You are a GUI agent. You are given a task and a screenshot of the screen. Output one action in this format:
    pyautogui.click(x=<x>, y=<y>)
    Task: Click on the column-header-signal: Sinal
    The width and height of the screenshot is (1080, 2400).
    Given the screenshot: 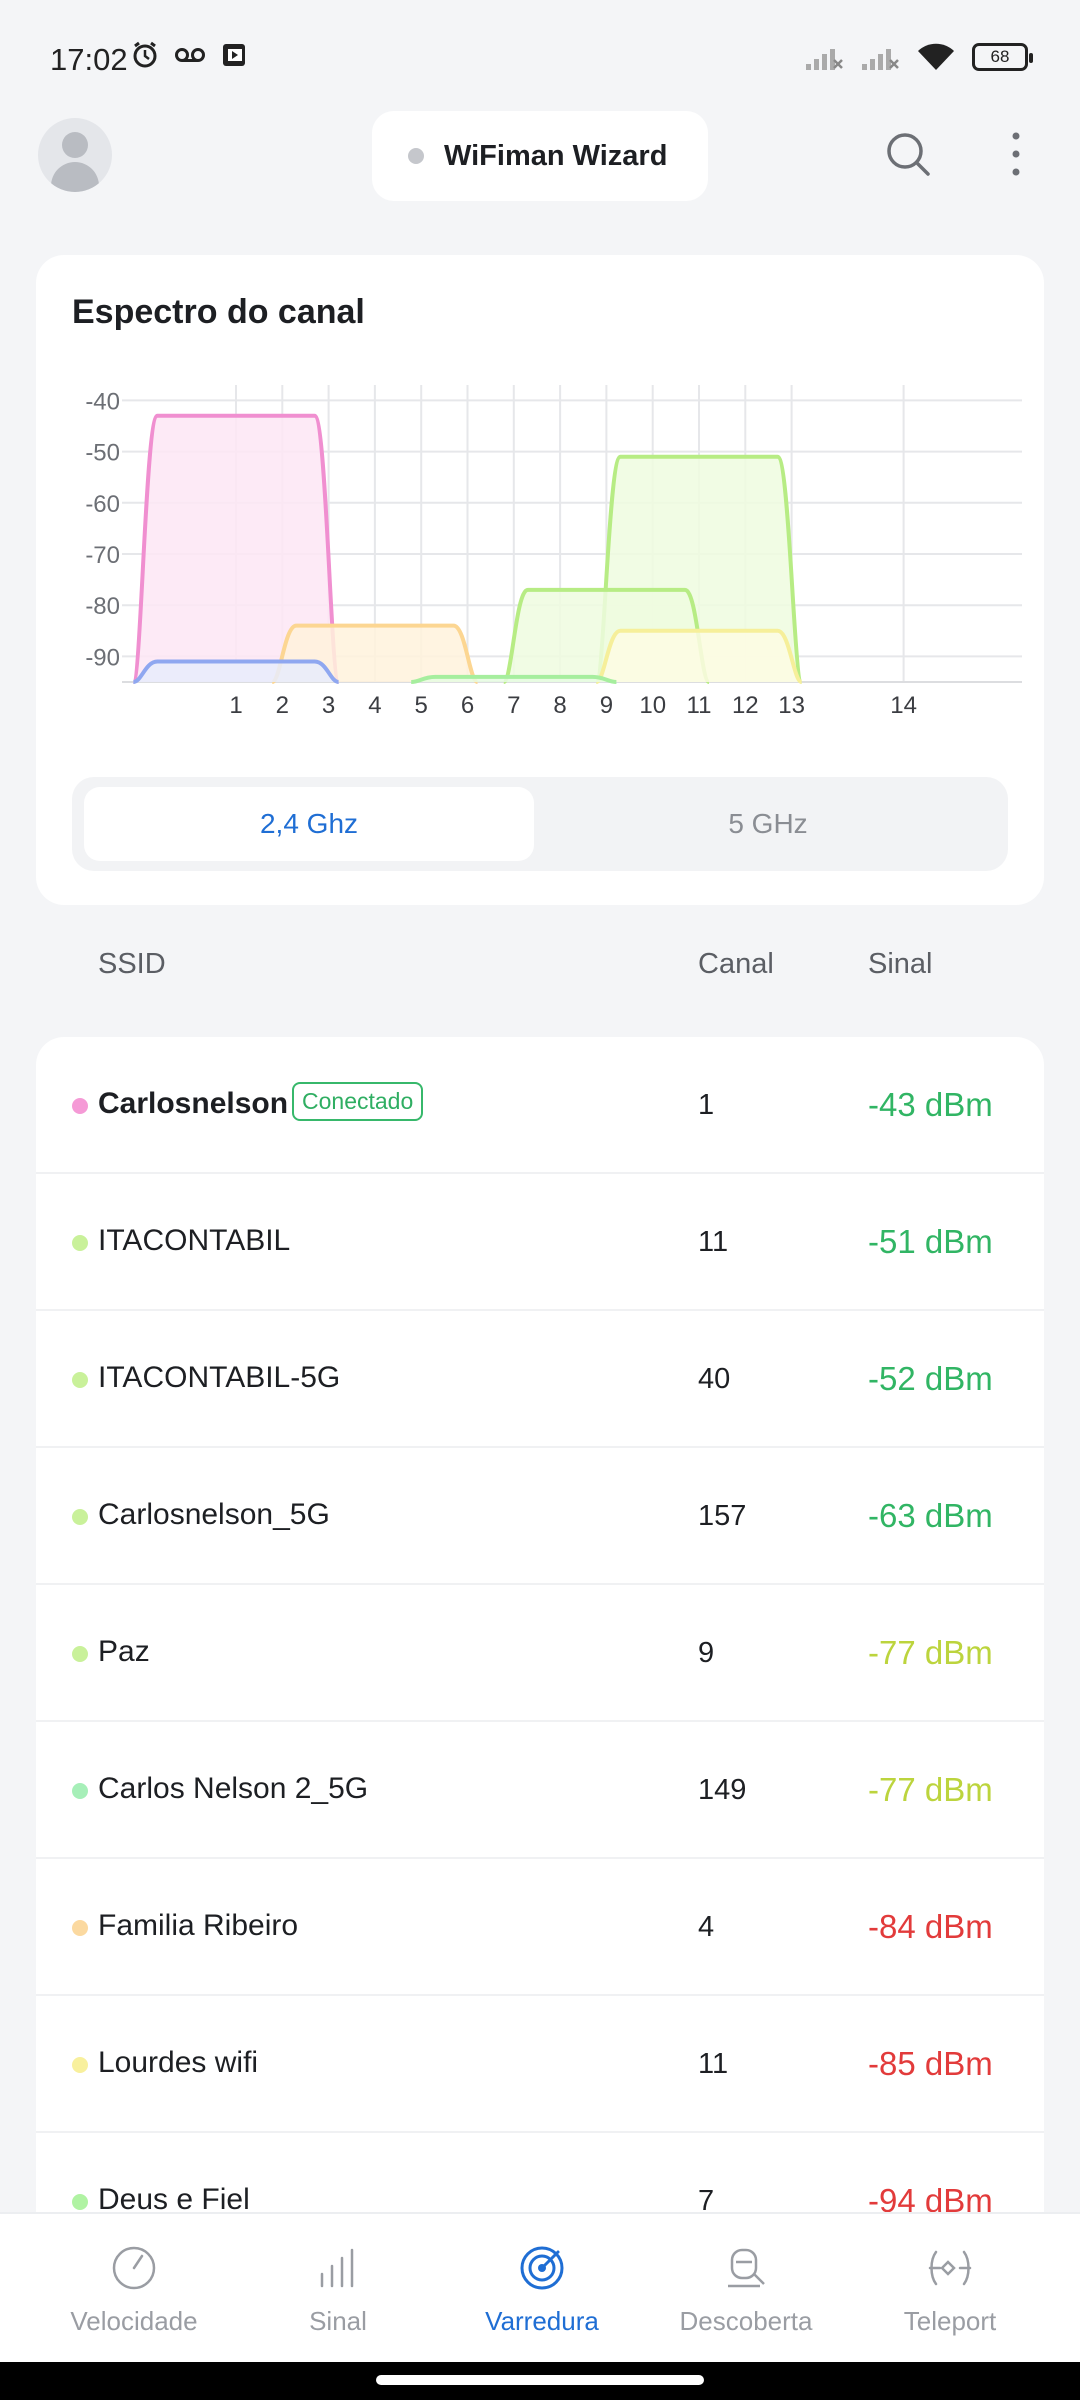 What is the action you would take?
    pyautogui.click(x=900, y=964)
    